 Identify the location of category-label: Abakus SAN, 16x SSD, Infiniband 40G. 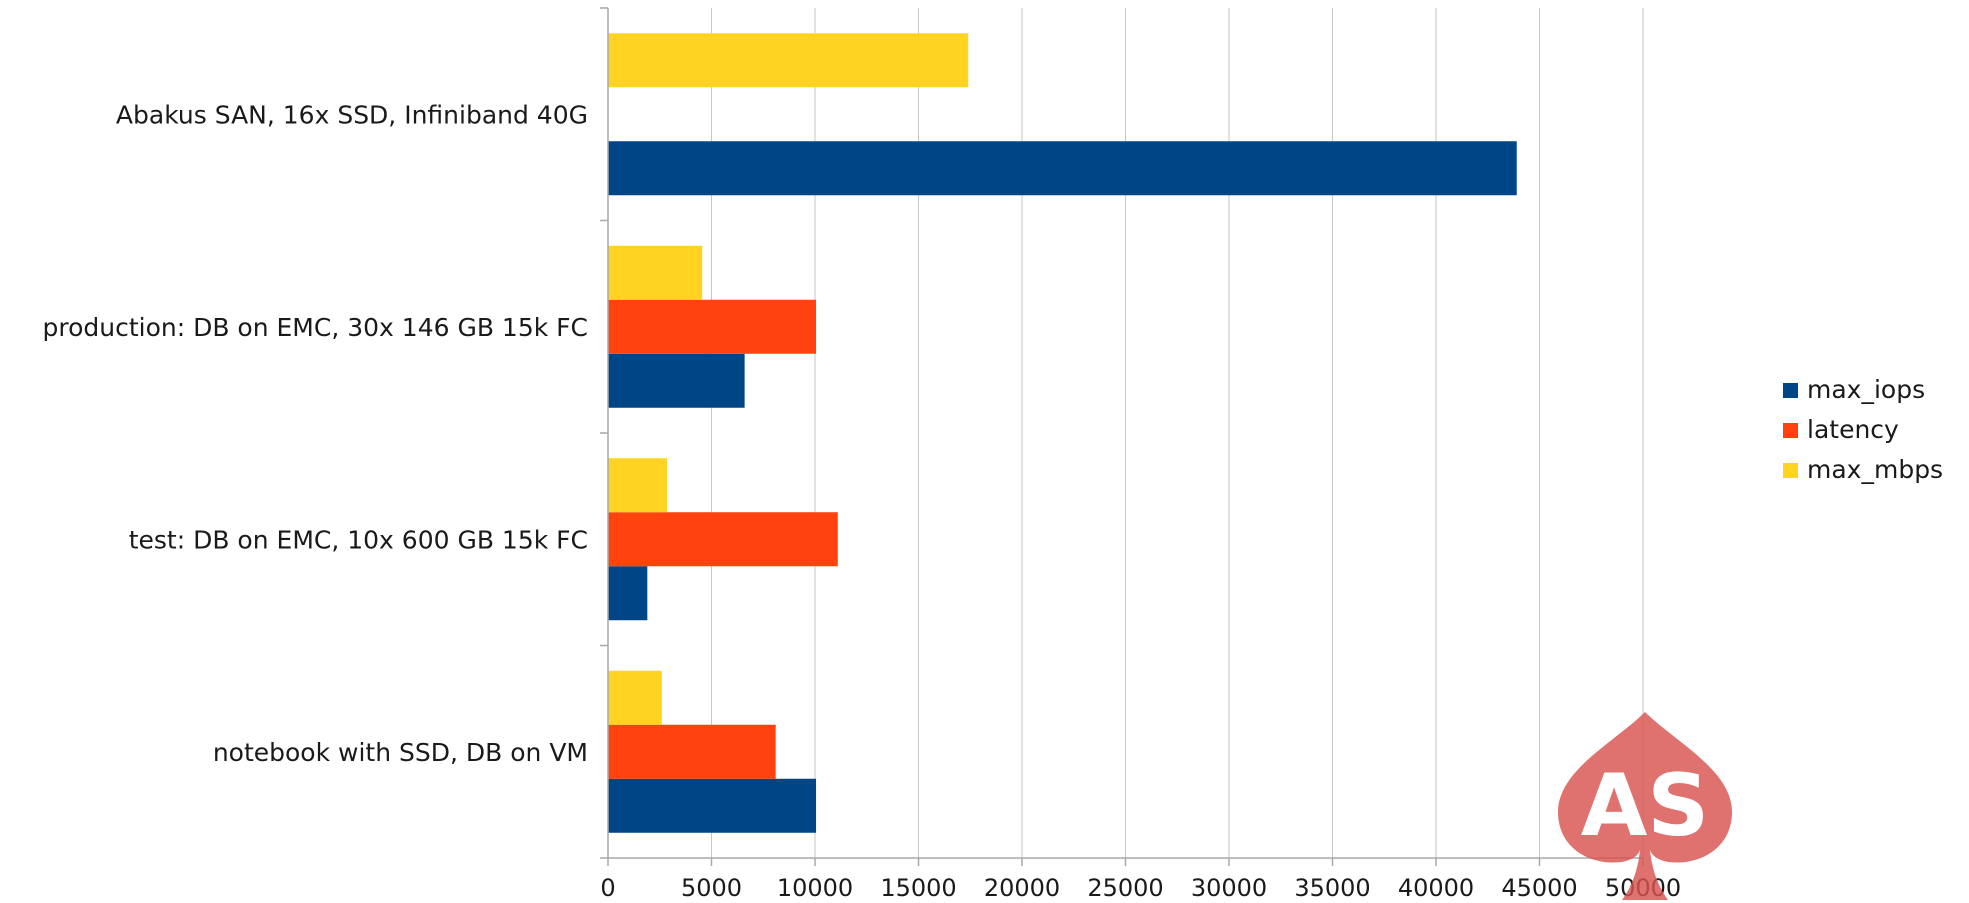
(352, 114).